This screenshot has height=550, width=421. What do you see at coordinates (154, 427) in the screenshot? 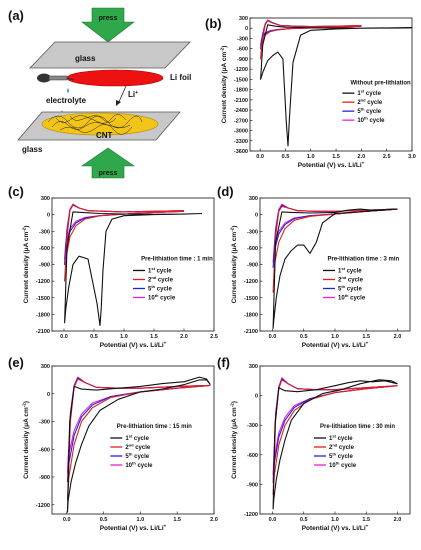
I see `chart-annotation: Pre-lithiation time : 15 min` at bounding box center [154, 427].